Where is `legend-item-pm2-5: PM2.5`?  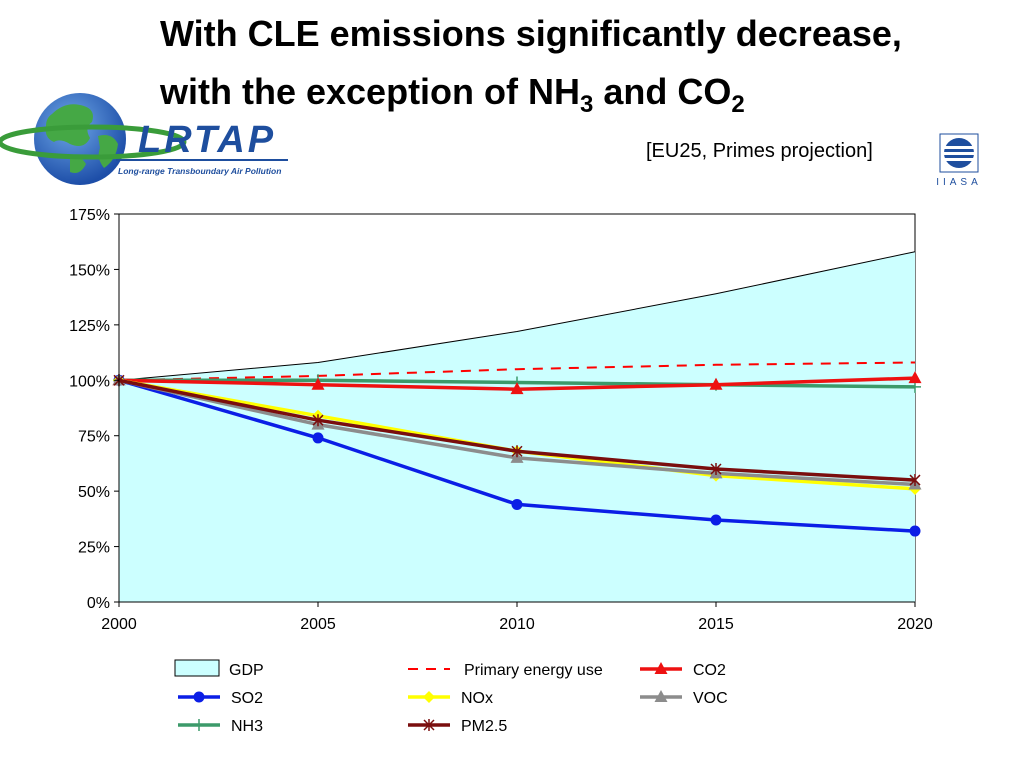 legend-item-pm2-5: PM2.5 is located at coordinates (457, 726).